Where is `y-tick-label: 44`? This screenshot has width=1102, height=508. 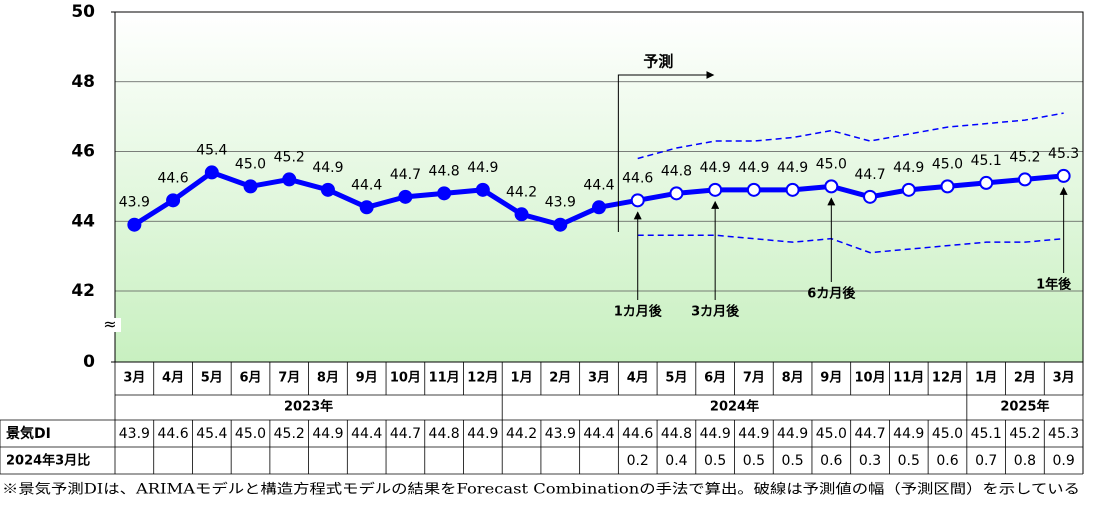
y-tick-label: 44 is located at coordinates (83, 221).